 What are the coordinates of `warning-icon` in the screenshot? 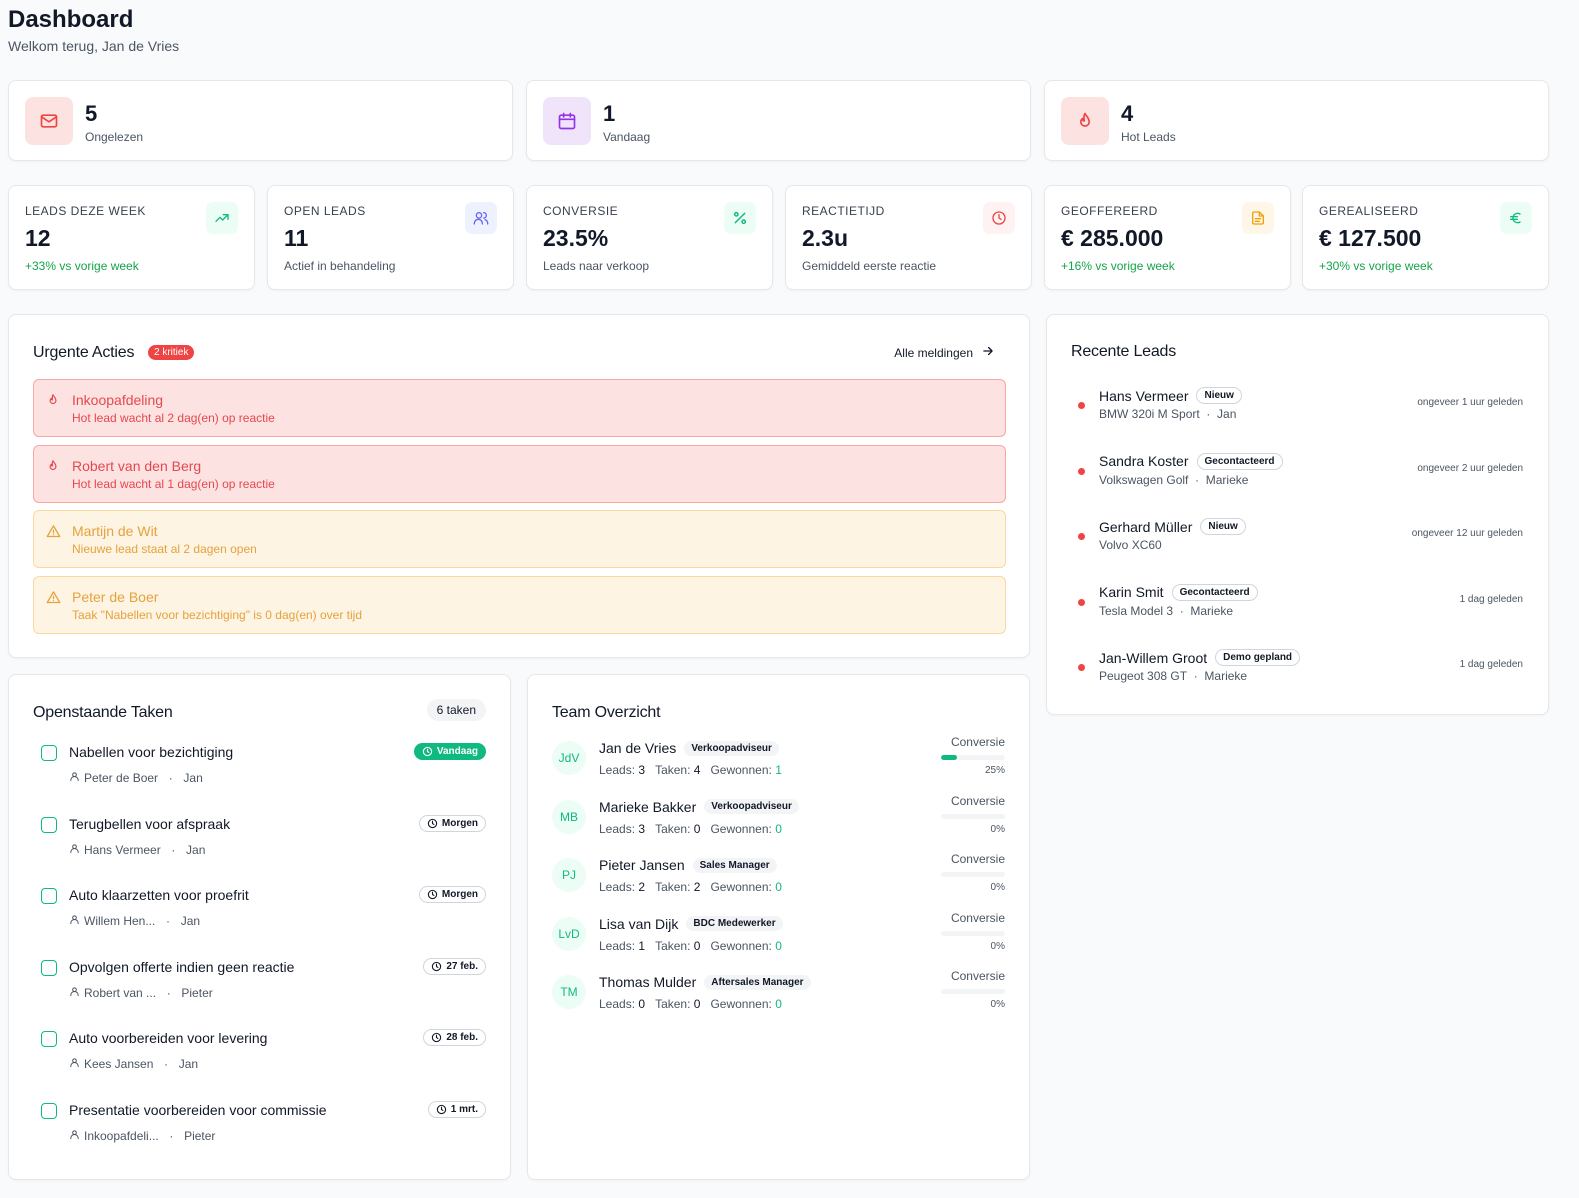 It's located at (53, 531).